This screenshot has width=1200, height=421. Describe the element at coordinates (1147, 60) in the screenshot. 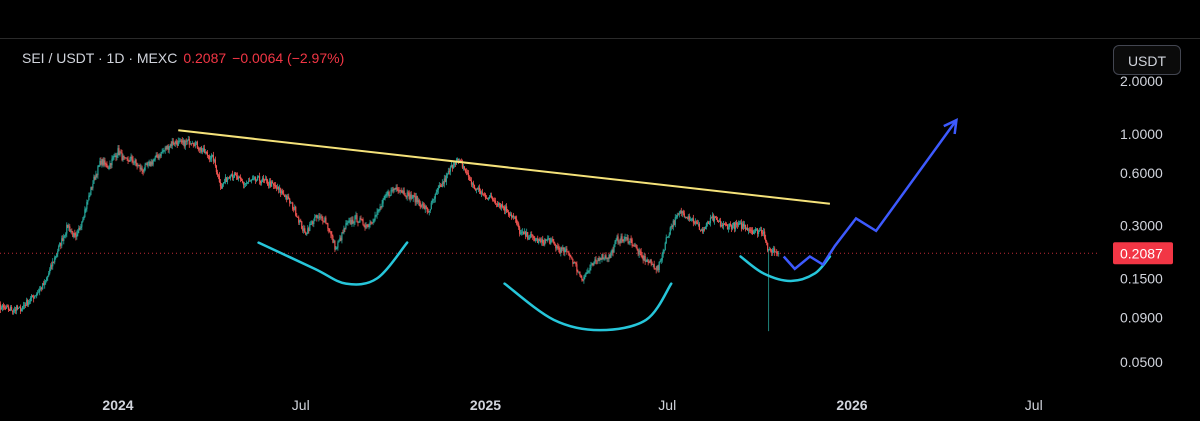

I see `currency-button: USDT` at that location.